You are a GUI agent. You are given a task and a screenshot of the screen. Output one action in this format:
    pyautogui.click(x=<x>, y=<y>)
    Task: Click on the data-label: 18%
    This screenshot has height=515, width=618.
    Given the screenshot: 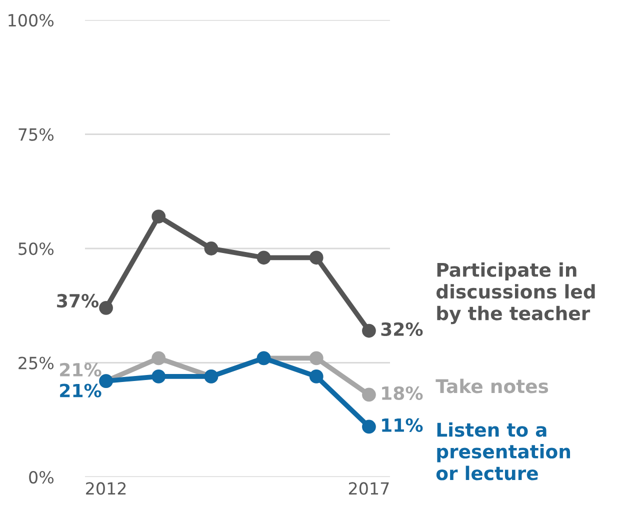 What is the action you would take?
    pyautogui.click(x=402, y=393)
    